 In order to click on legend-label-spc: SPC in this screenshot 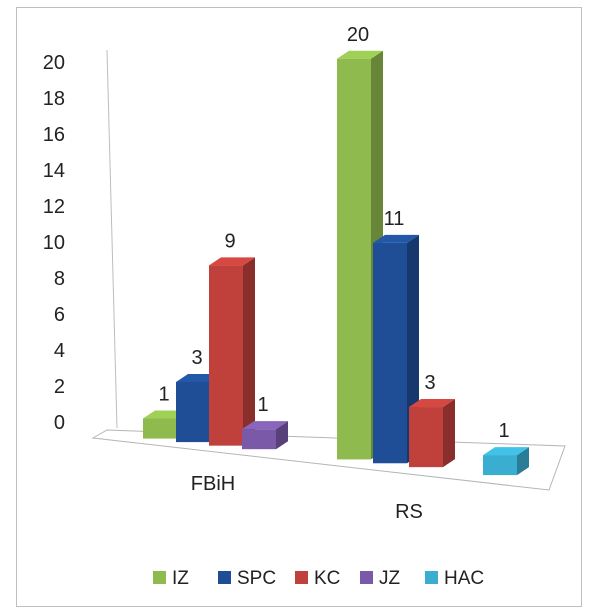, I will do `click(256, 578)`.